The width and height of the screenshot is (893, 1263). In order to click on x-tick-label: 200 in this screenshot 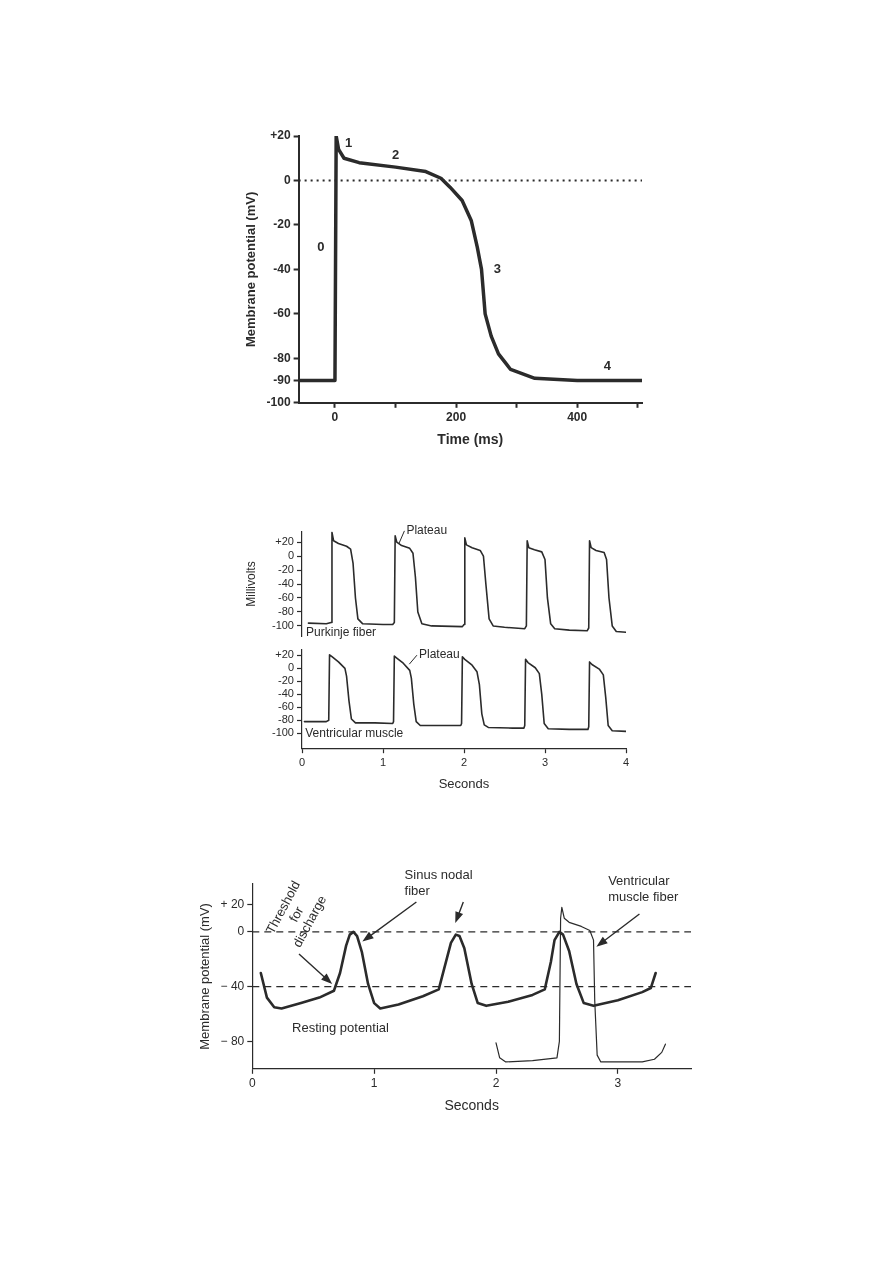, I will do `click(456, 417)`.